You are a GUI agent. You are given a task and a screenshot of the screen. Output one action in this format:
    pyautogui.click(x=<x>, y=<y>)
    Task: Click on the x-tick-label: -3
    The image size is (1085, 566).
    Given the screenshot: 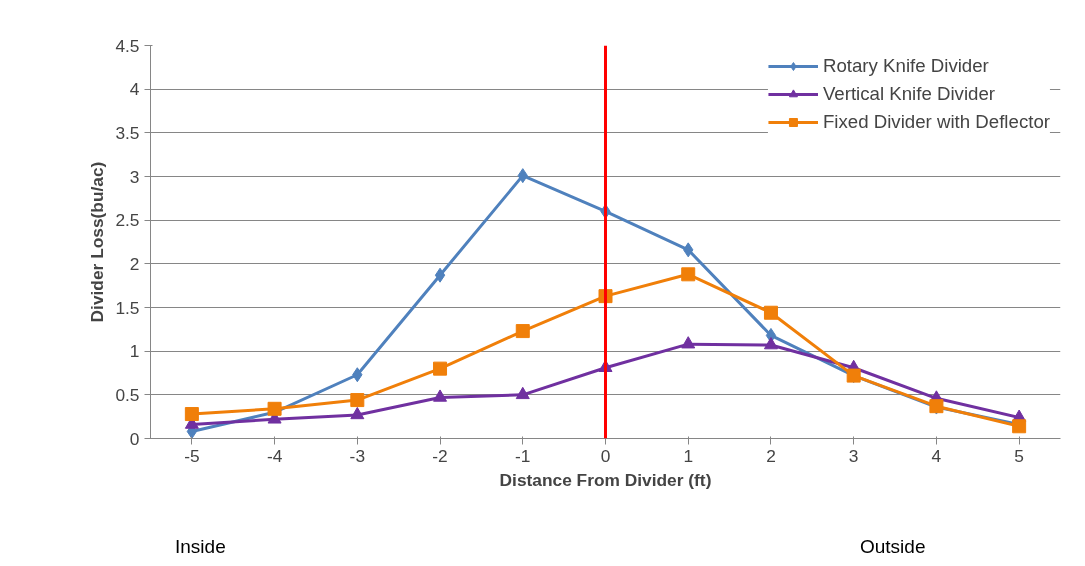 What is the action you would take?
    pyautogui.click(x=357, y=455)
    